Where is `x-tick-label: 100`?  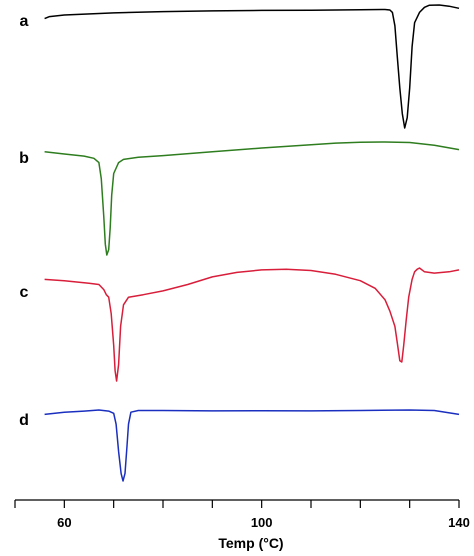
x-tick-label: 100 is located at coordinates (262, 522).